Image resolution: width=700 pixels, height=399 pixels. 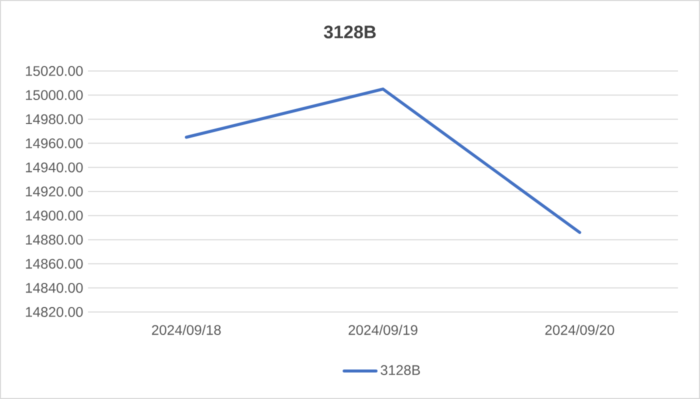 What do you see at coordinates (54, 215) in the screenshot?
I see `y-tick-label: 14900.00` at bounding box center [54, 215].